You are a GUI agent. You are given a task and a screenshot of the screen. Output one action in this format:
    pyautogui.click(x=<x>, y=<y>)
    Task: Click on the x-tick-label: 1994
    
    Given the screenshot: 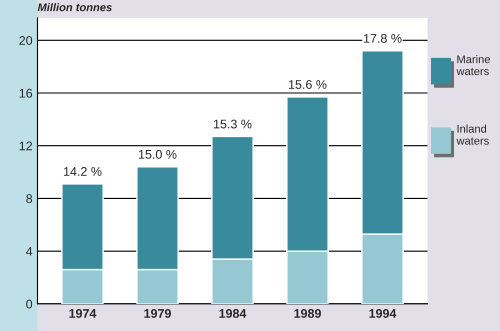 What is the action you would take?
    pyautogui.click(x=382, y=313)
    